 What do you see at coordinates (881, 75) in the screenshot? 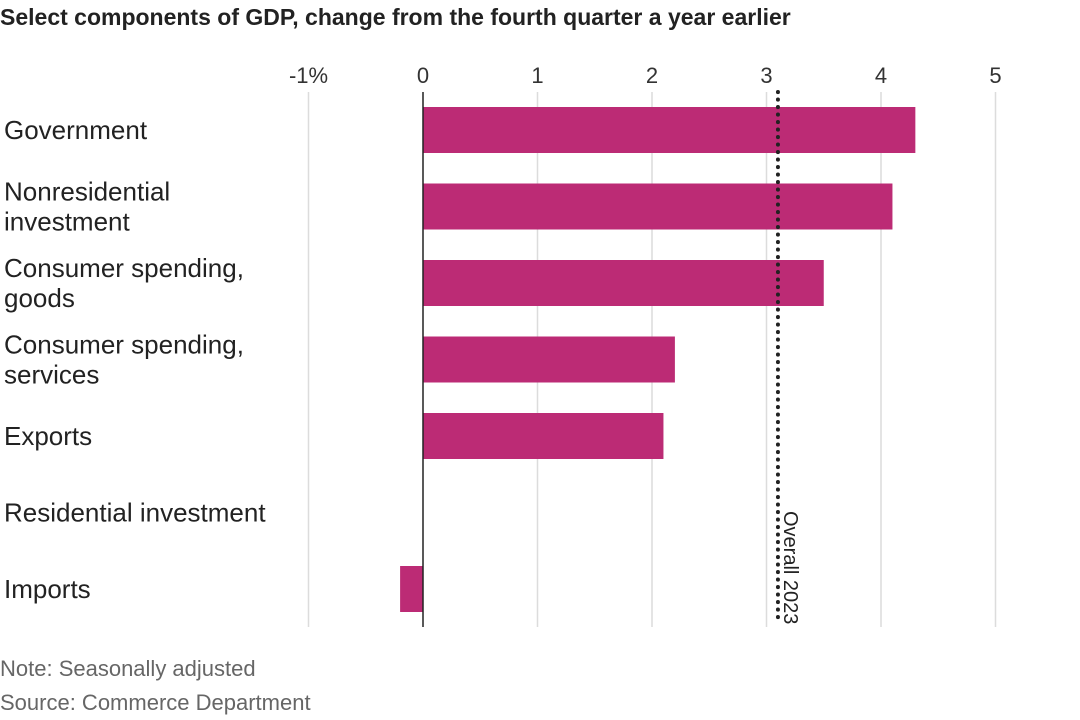
I see `x-tick-label: 4` at bounding box center [881, 75].